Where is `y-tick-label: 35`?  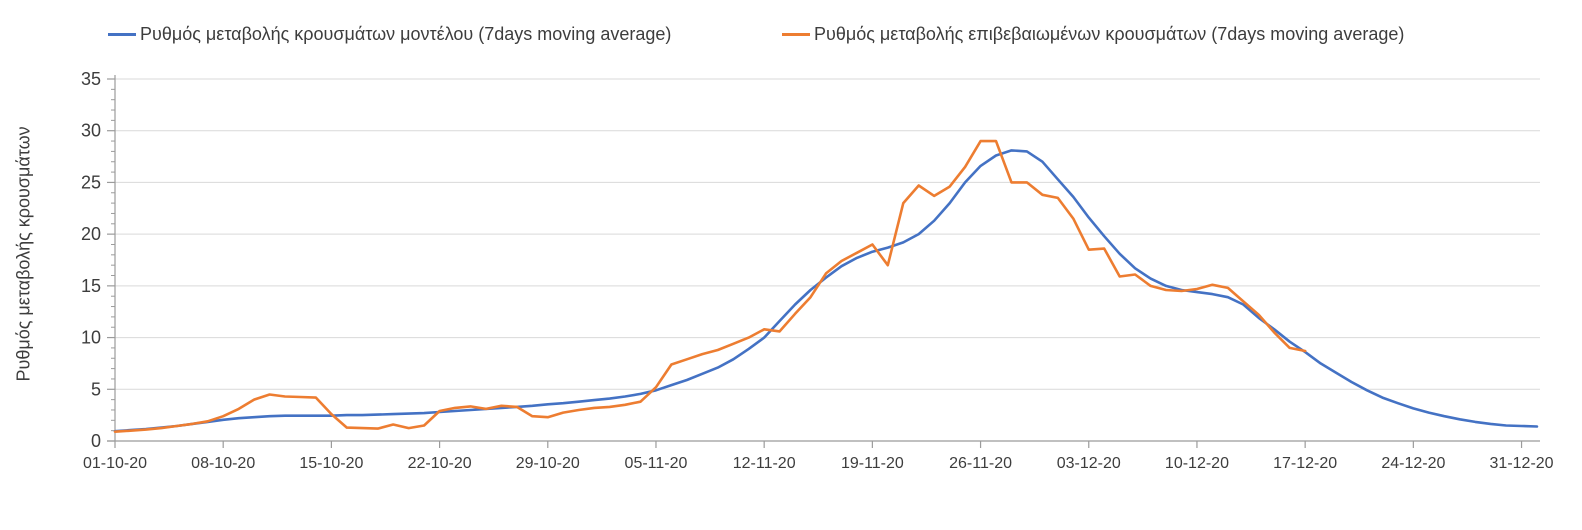 y-tick-label: 35 is located at coordinates (91, 79).